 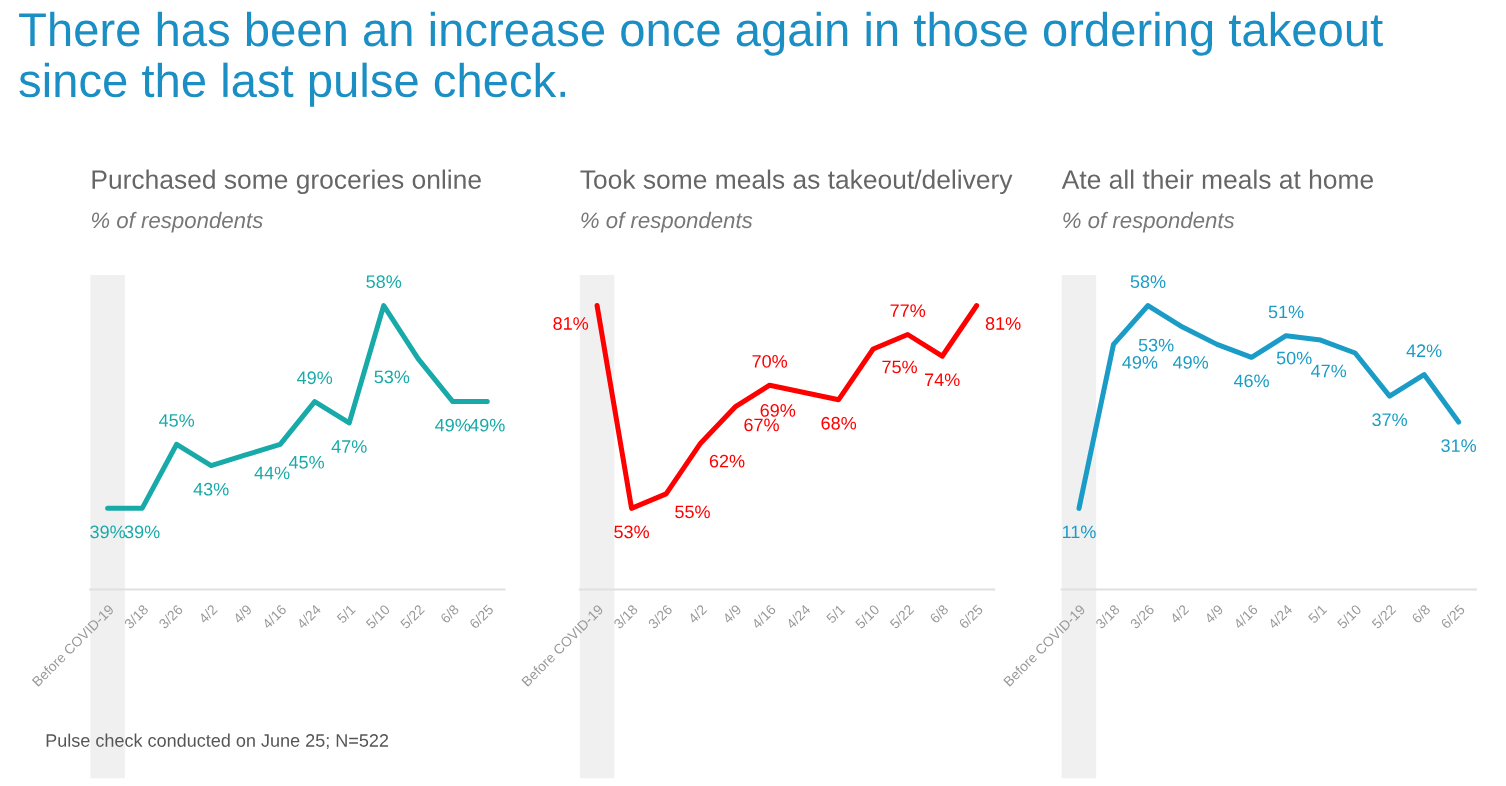 What do you see at coordinates (942, 380) in the screenshot?
I see `data-label: 74%` at bounding box center [942, 380].